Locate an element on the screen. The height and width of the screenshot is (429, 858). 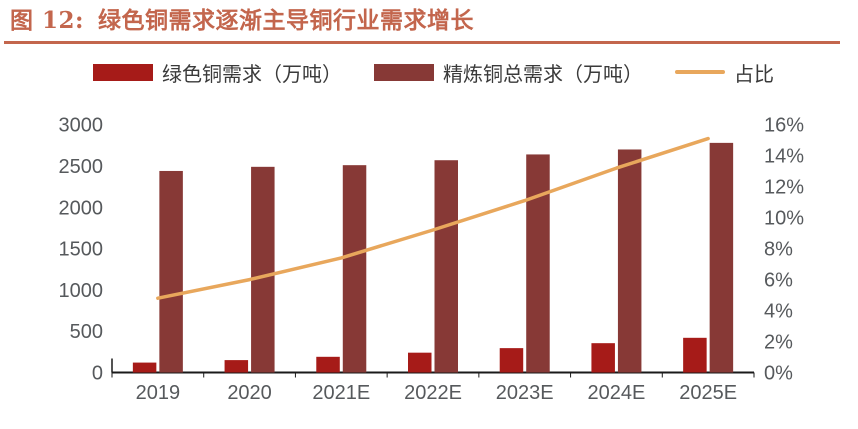
left-axis-tick-label: 1500 is located at coordinates (81, 250).